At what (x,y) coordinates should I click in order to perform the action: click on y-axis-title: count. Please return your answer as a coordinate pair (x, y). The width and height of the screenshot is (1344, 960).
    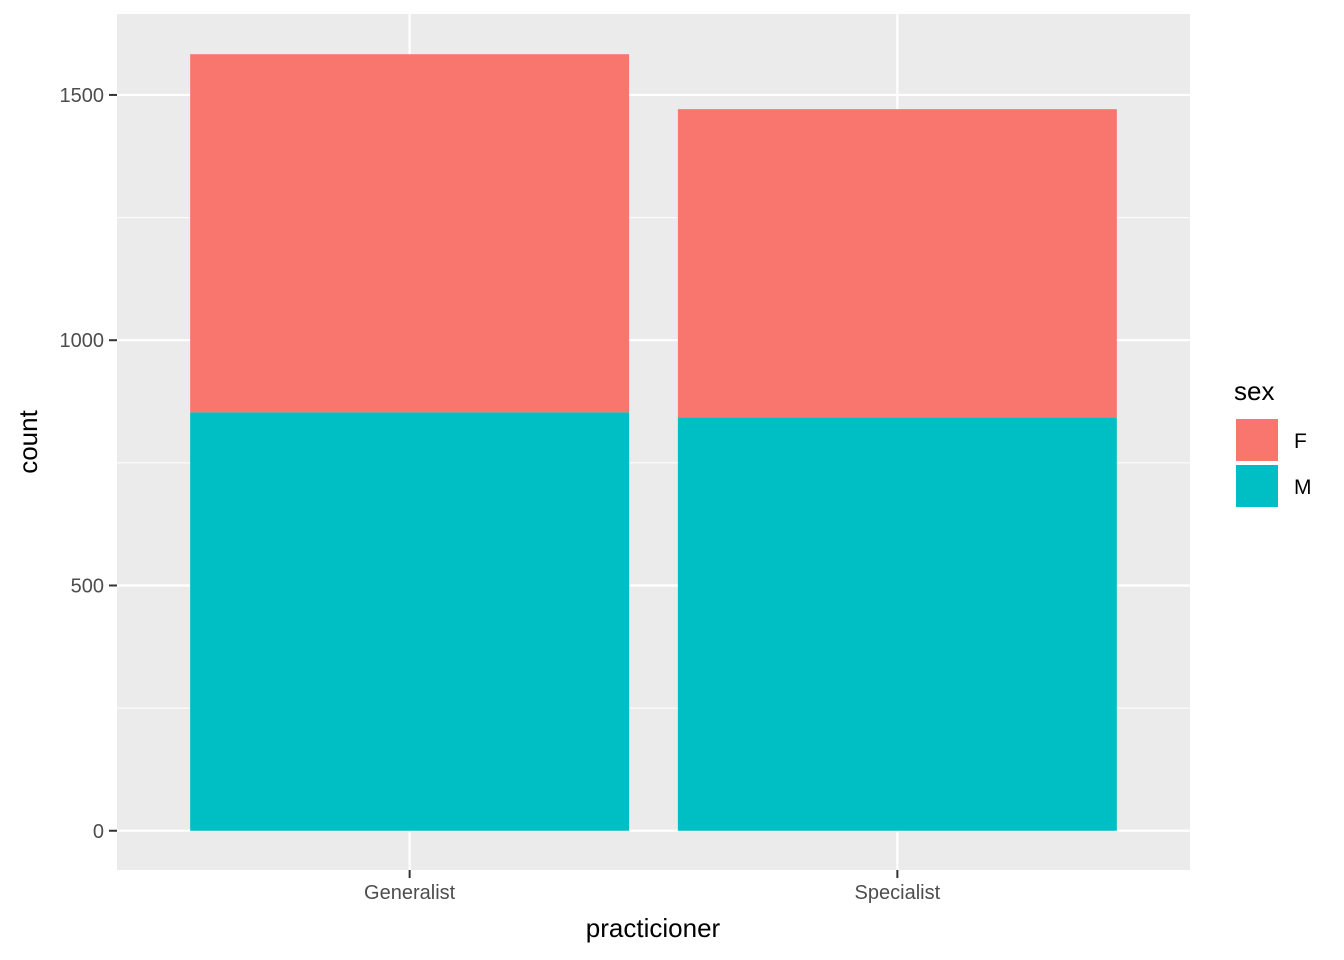
    Looking at the image, I should click on (28, 441).